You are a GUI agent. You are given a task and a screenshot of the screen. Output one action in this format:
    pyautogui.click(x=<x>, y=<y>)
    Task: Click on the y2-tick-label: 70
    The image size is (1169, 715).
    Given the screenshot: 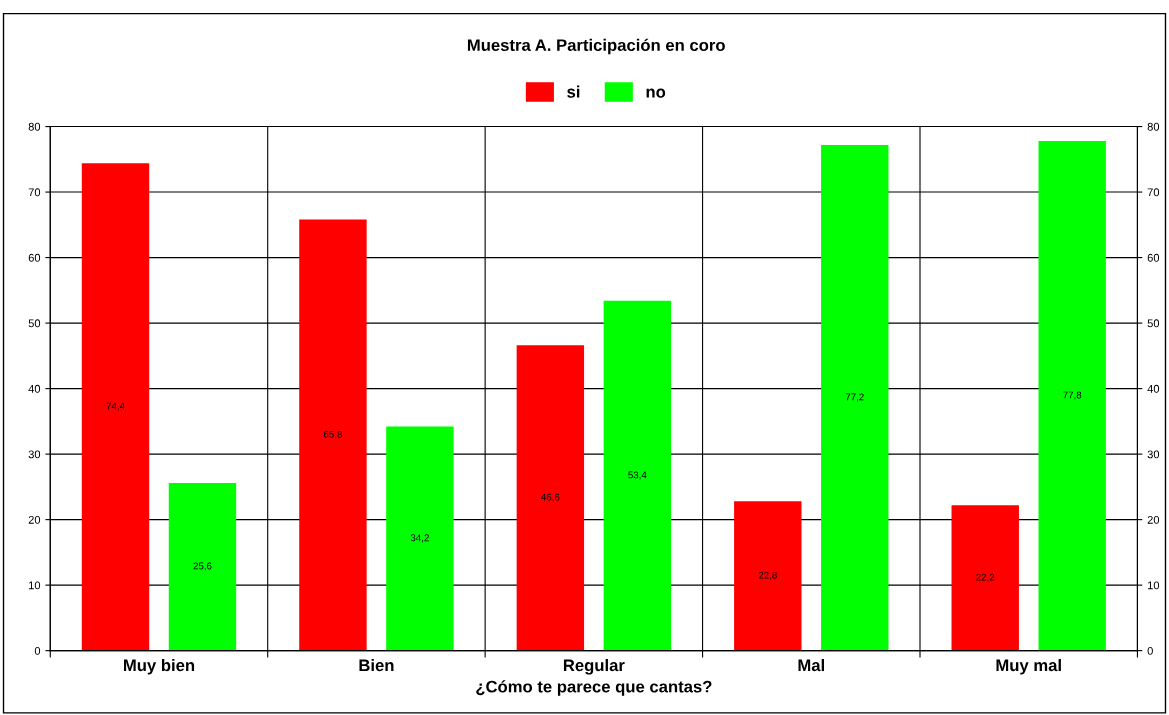 What is the action you would take?
    pyautogui.click(x=1153, y=192)
    